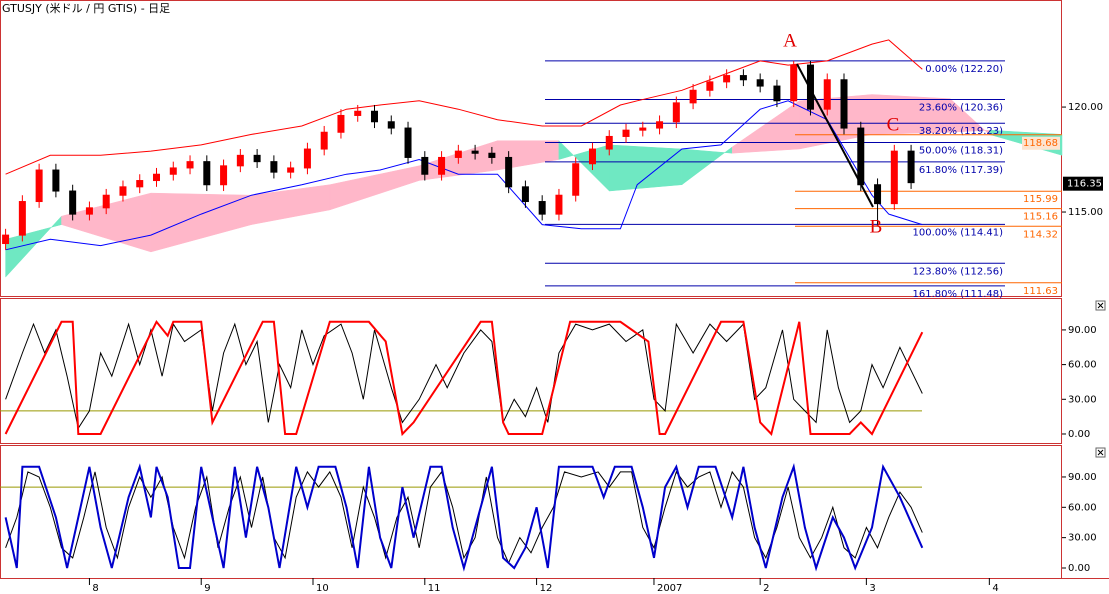  What do you see at coordinates (893, 124) in the screenshot?
I see `annotation: C` at bounding box center [893, 124].